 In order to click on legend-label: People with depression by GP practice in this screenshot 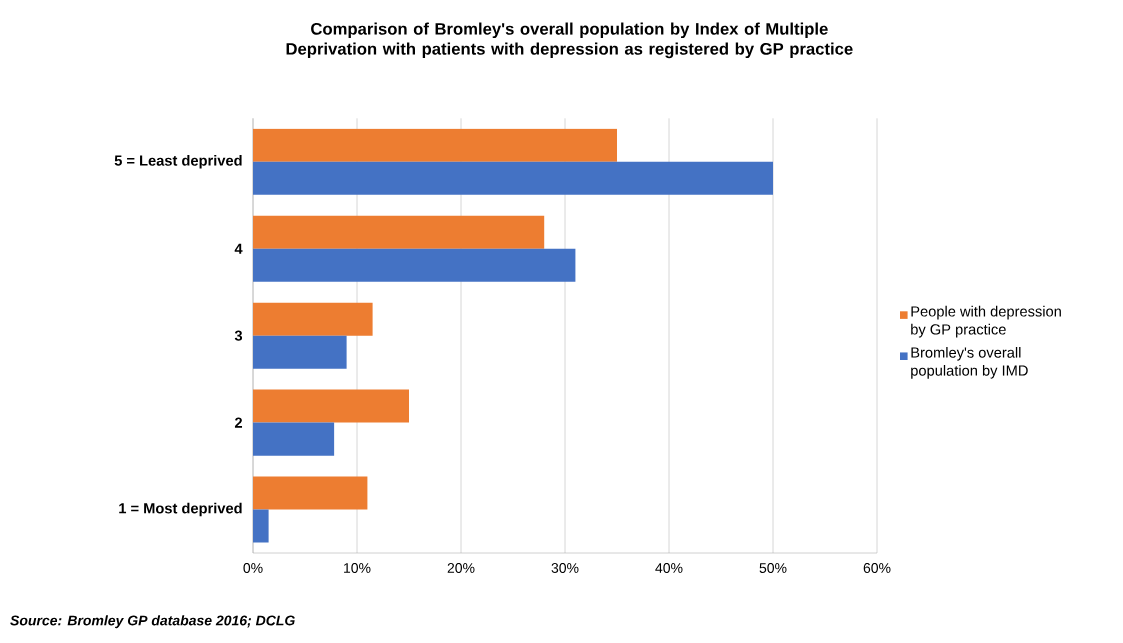, I will do `click(986, 321)`.